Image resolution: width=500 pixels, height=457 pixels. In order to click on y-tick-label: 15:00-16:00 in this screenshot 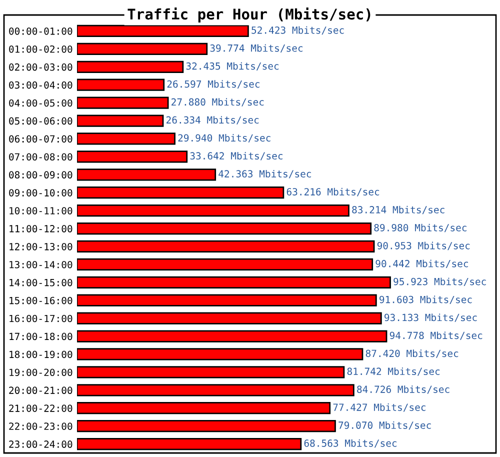, I will do `click(41, 300)`.